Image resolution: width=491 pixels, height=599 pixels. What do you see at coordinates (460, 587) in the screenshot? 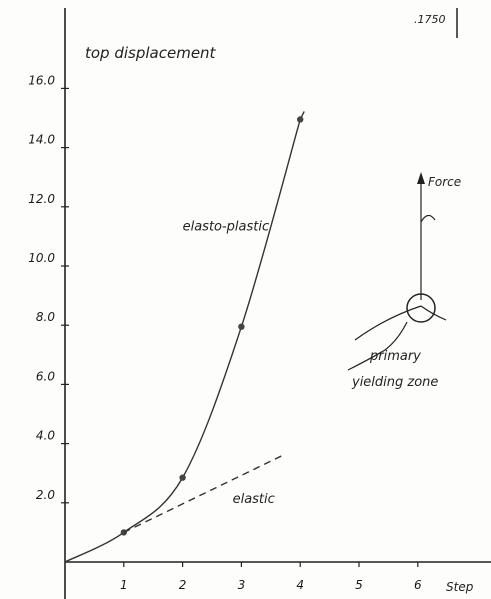
I see `x-axis-title: Step` at bounding box center [460, 587].